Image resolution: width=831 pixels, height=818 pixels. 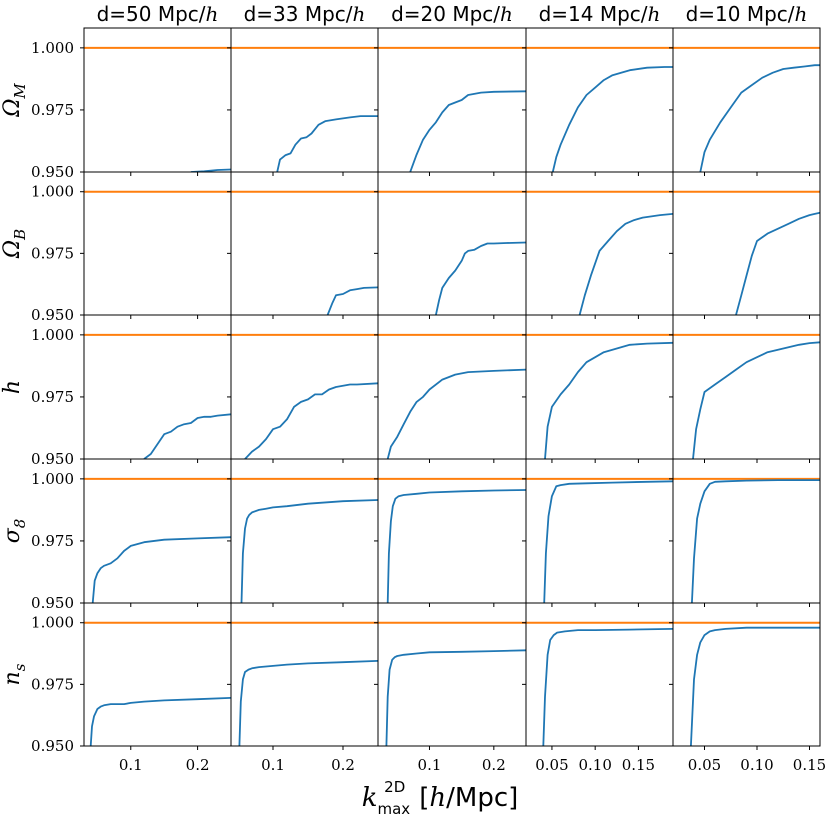 I want to click on column-title-1-text: d=50 Mpc/, so click(x=151, y=14).